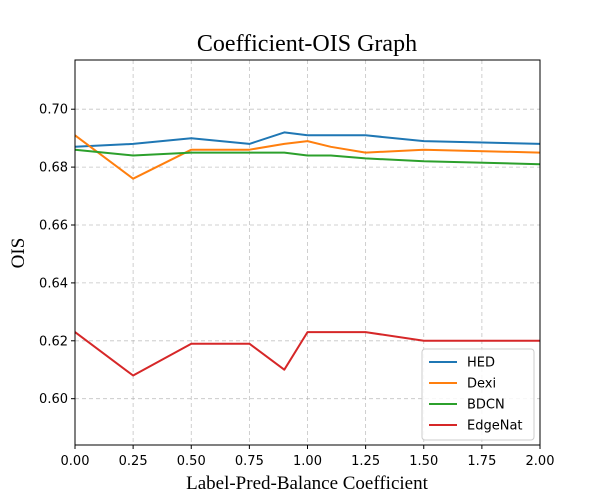 This screenshot has height=500, width=600. Describe the element at coordinates (365, 461) in the screenshot. I see `x-tick-label: 1.25` at that location.